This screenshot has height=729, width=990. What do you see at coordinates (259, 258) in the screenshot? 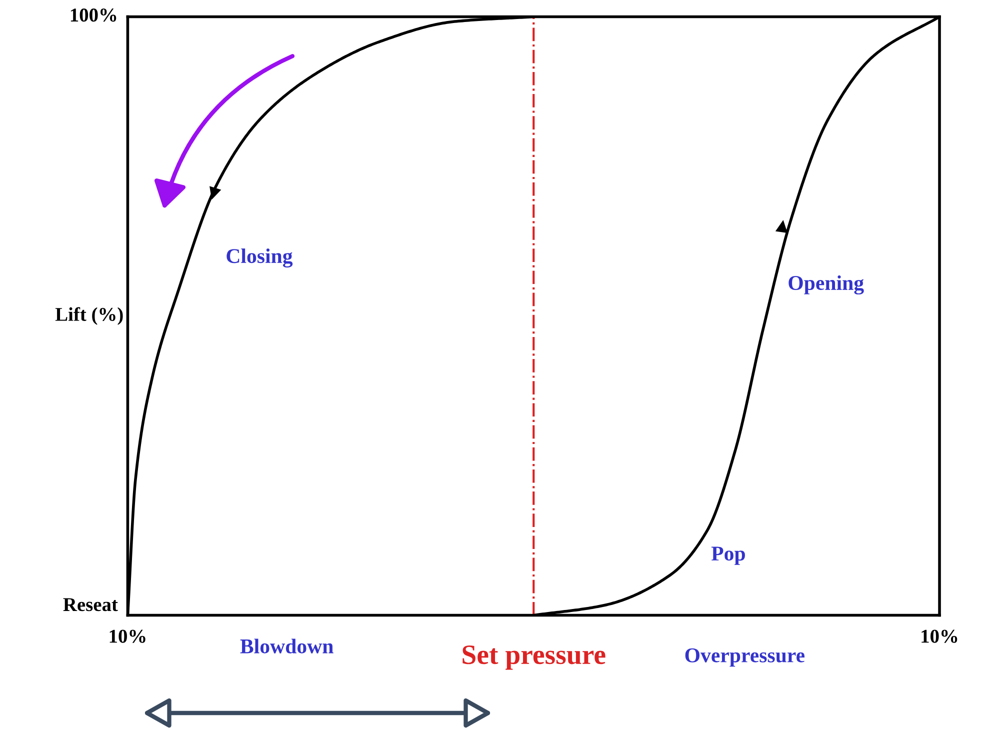
I see `annotation: Closing` at bounding box center [259, 258].